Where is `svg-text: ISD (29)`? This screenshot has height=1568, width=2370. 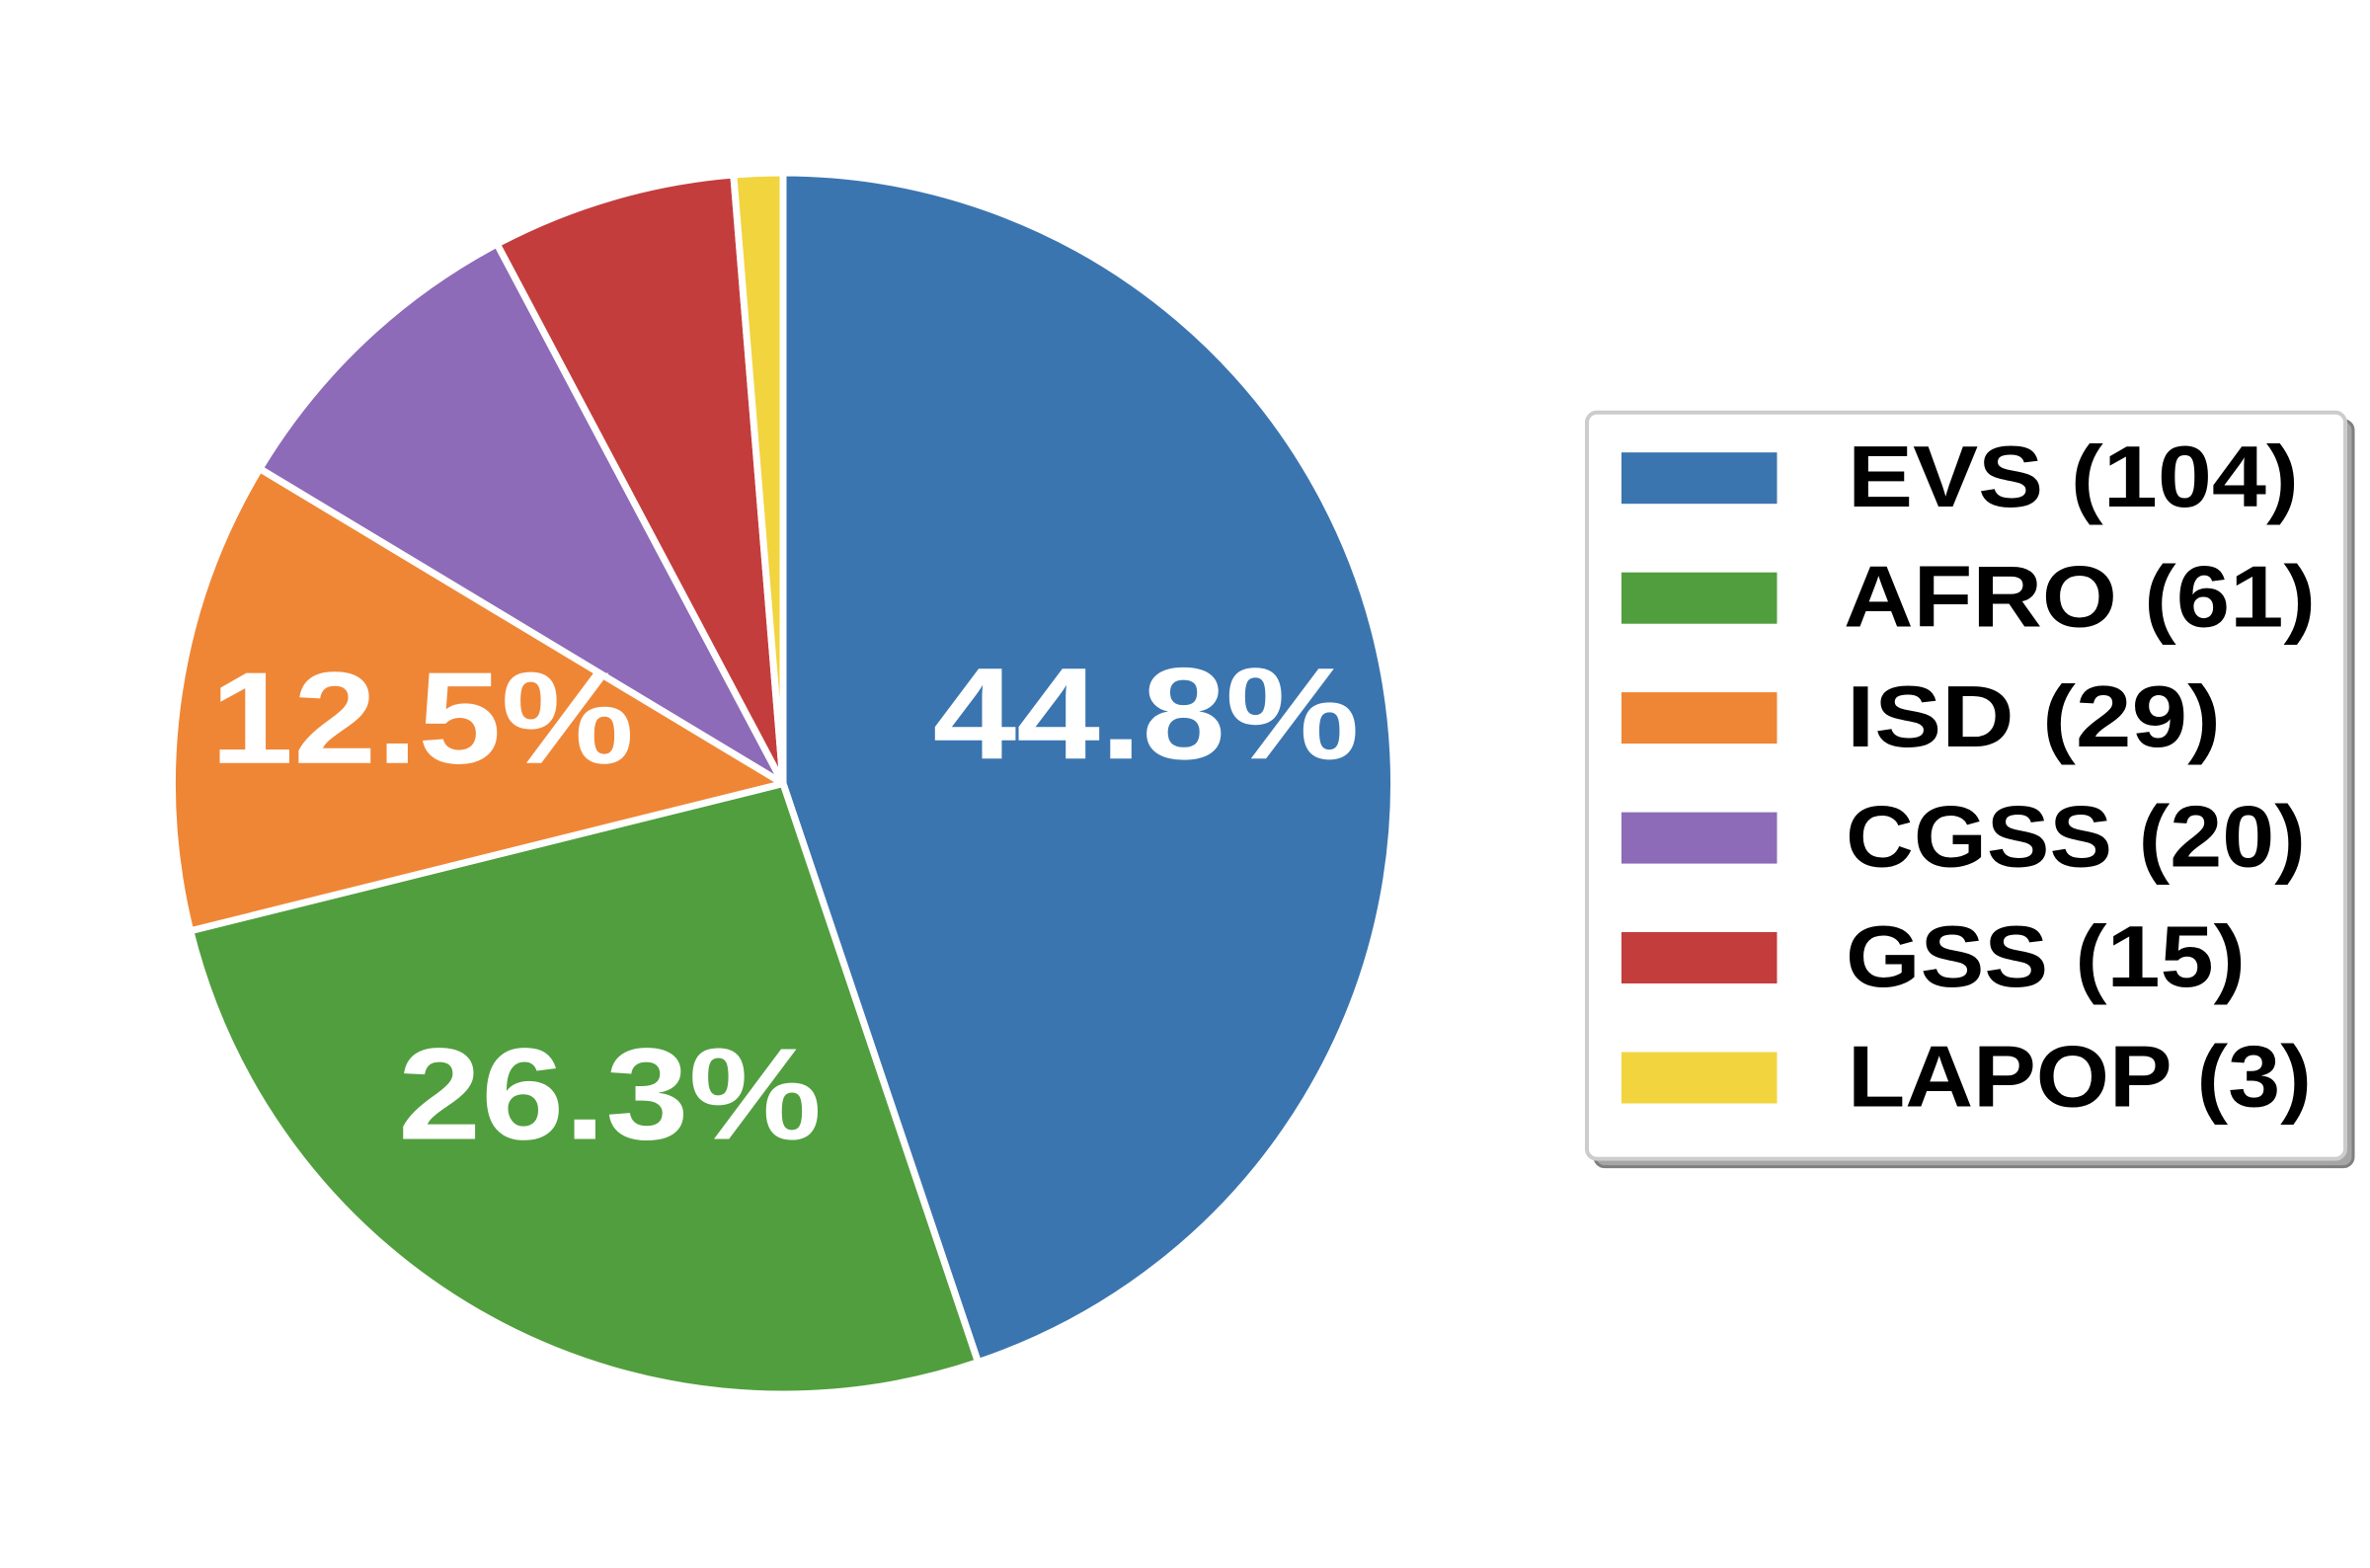 svg-text: ISD (29) is located at coordinates (2034, 716).